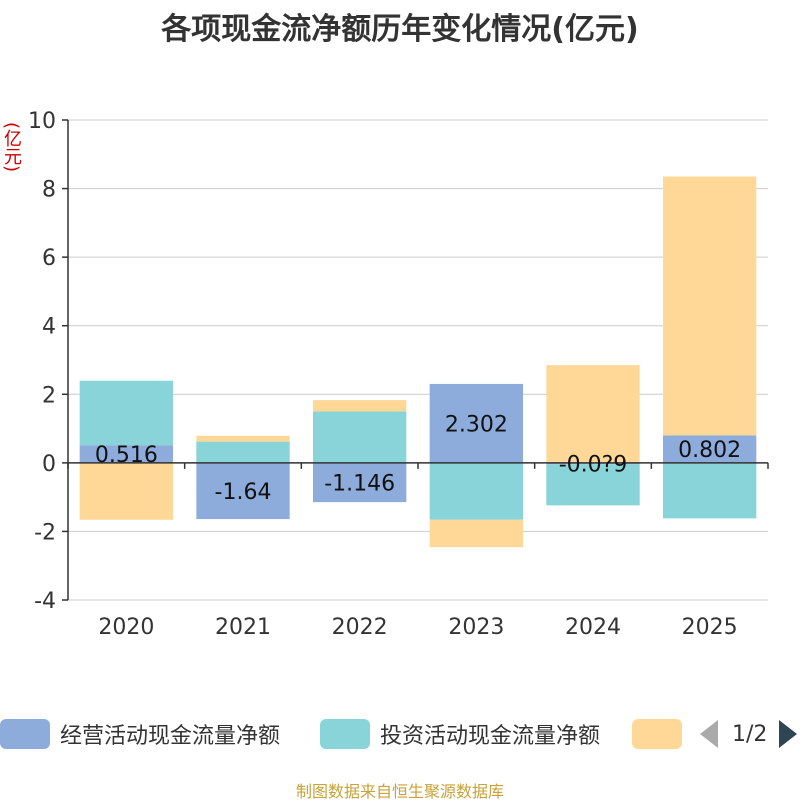 The image size is (800, 802). What do you see at coordinates (593, 485) in the screenshot?
I see `bar-2-2024` at bounding box center [593, 485].